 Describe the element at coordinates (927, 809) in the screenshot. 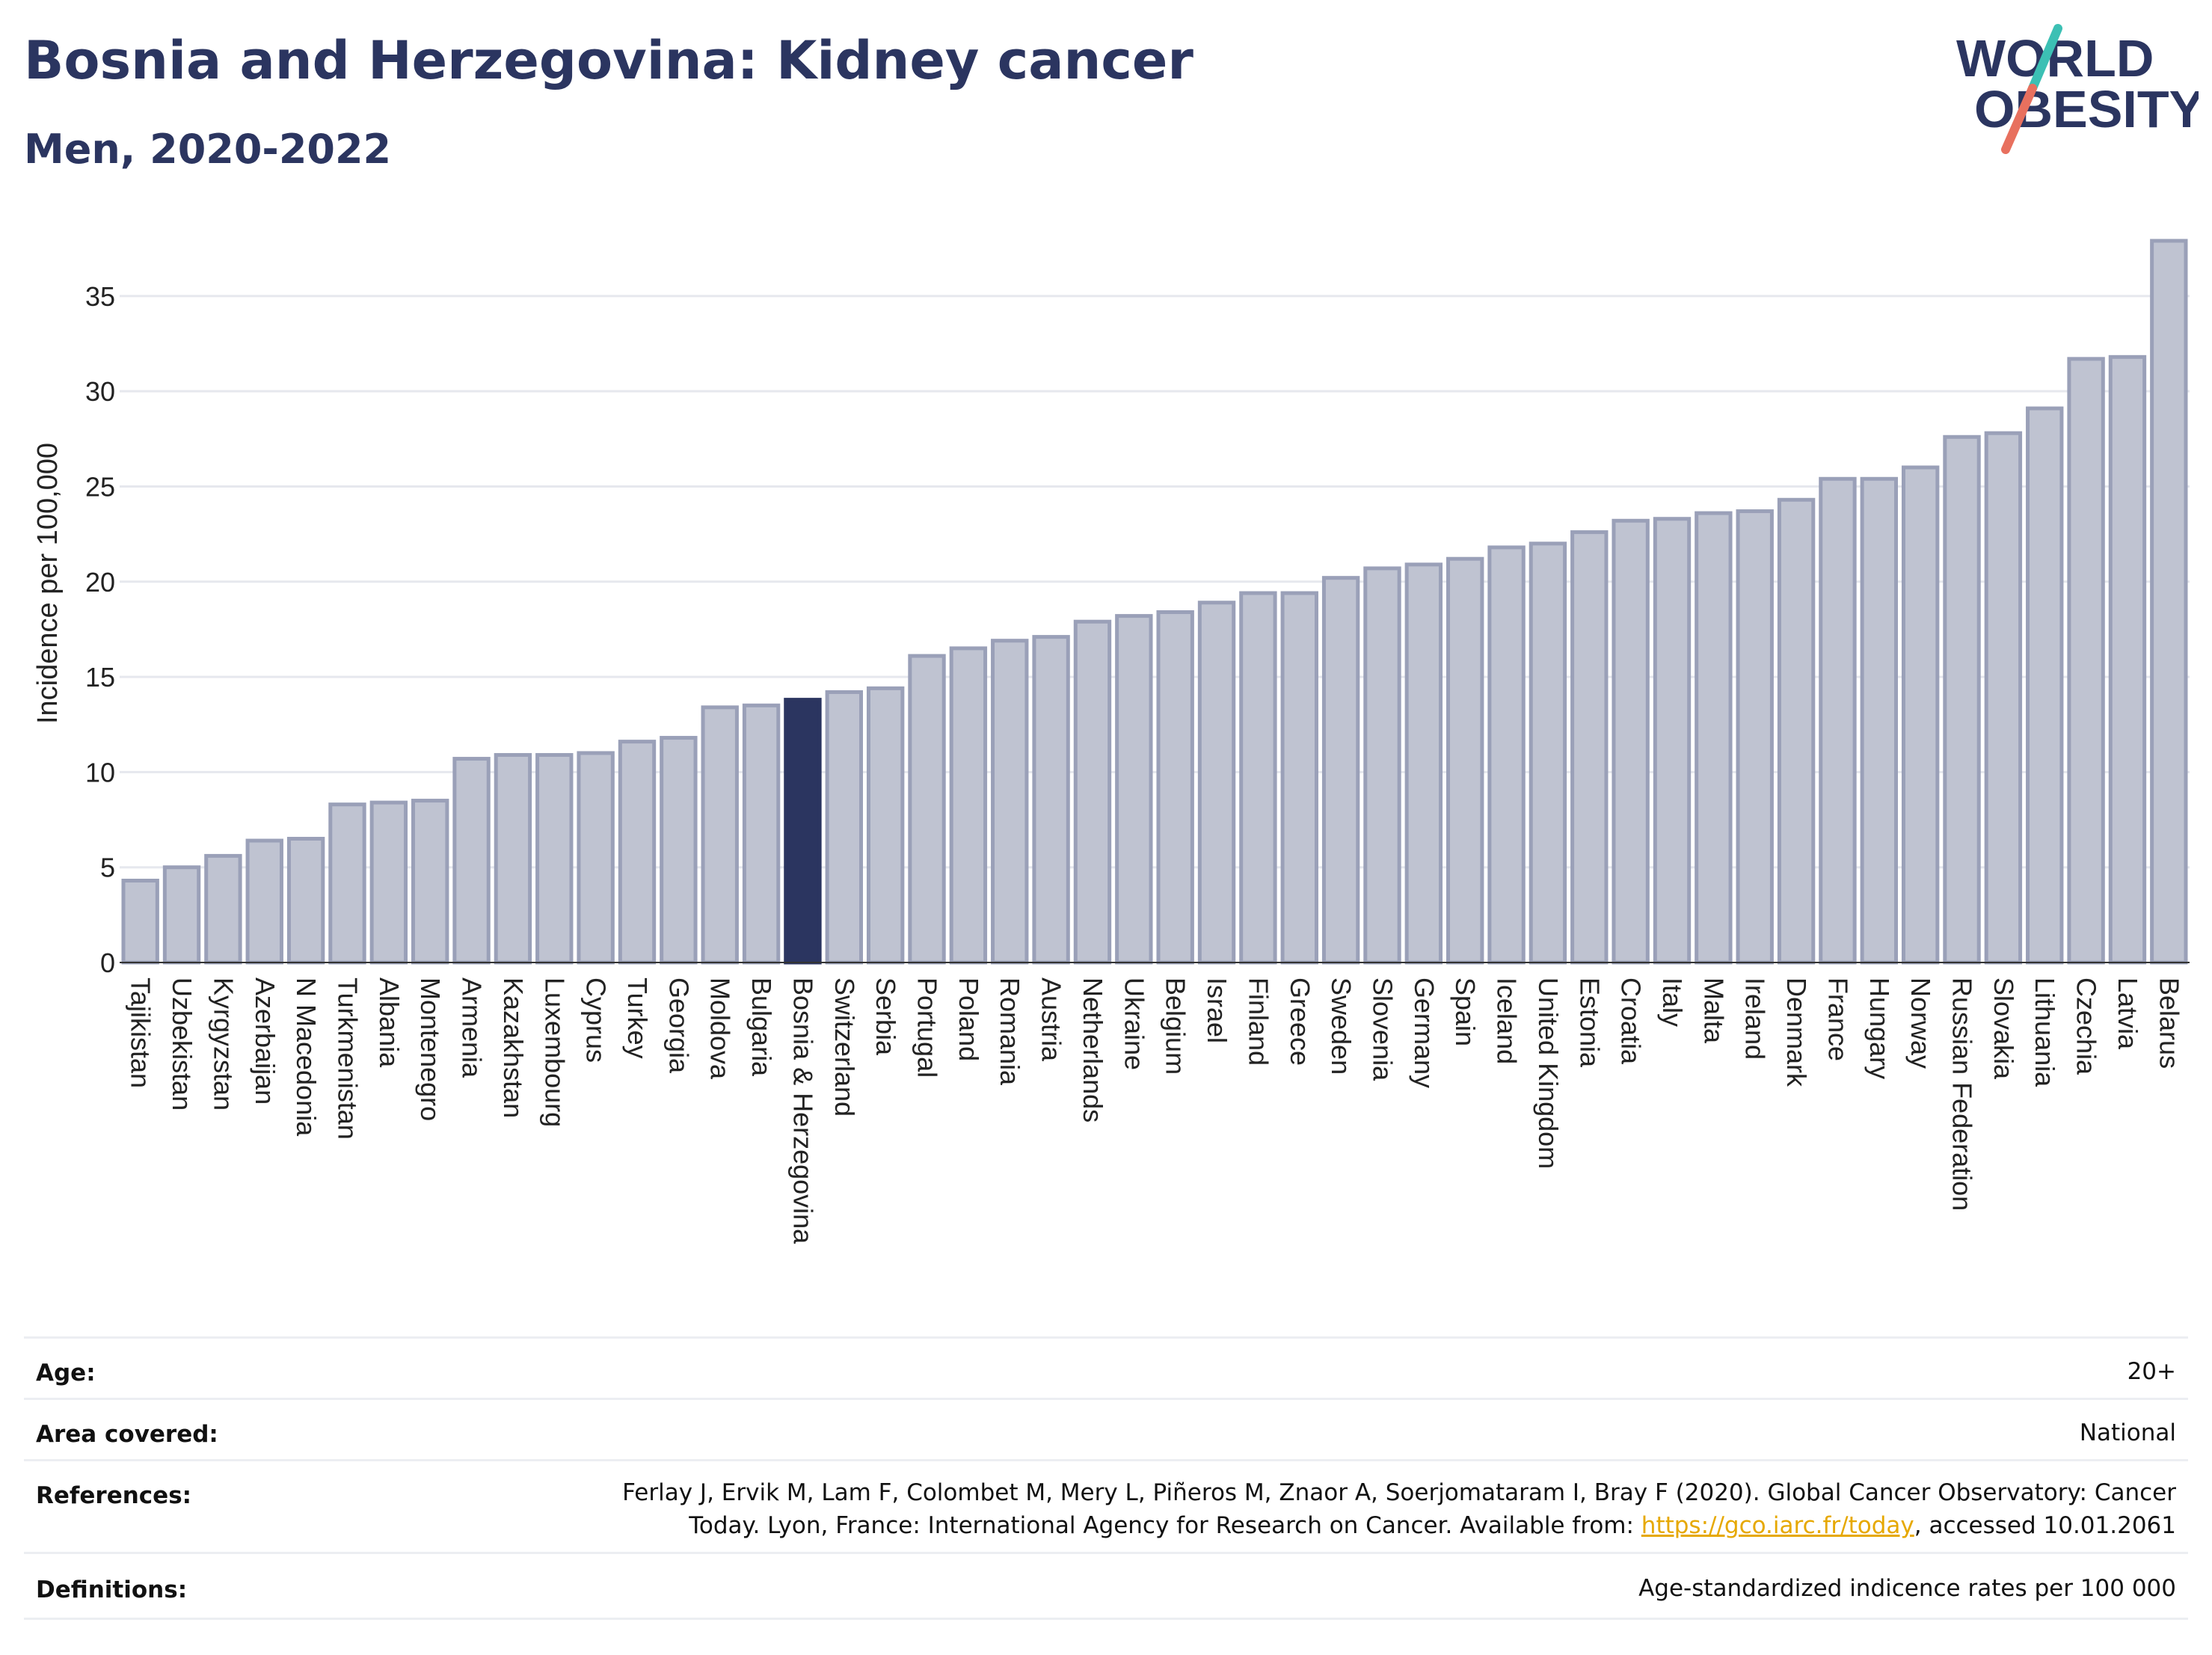

I see `bar-portugal` at that location.